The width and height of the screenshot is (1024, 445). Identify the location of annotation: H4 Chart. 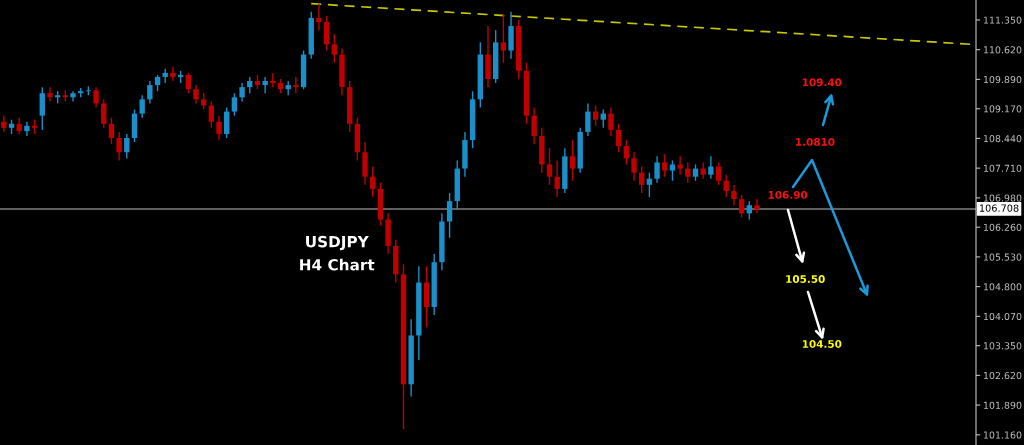
(337, 264).